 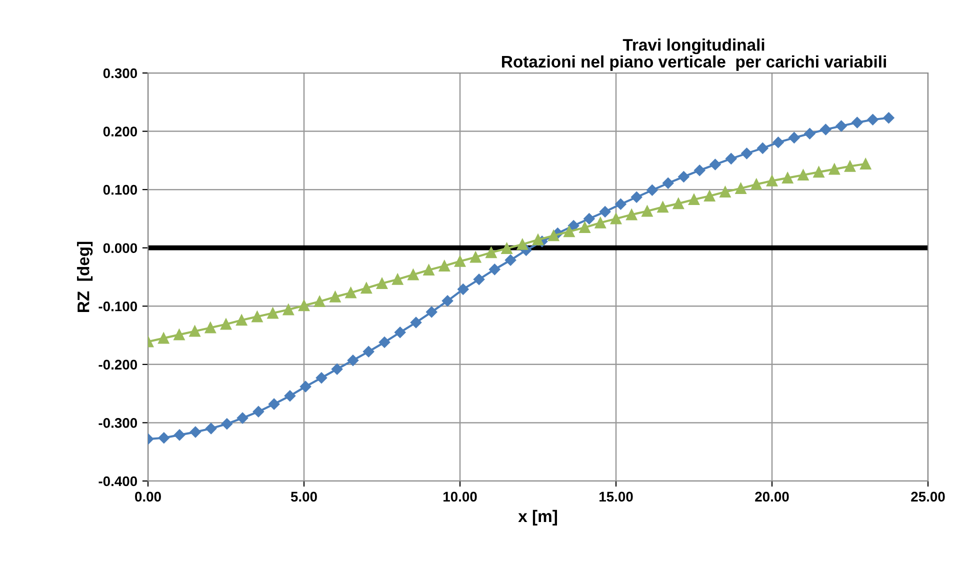 What do you see at coordinates (120, 248) in the screenshot?
I see `y-tick-label: 0.000` at bounding box center [120, 248].